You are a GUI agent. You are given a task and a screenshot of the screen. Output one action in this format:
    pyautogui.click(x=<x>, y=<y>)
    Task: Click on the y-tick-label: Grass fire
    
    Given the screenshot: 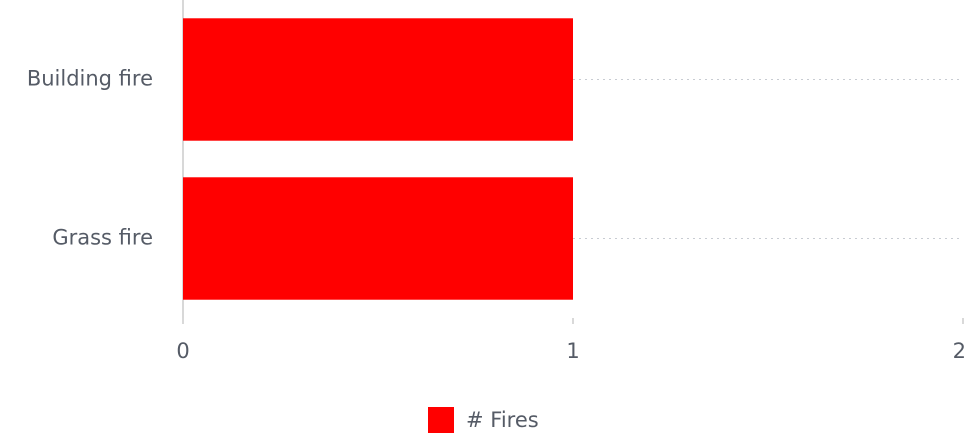 What is the action you would take?
    pyautogui.click(x=102, y=238)
    